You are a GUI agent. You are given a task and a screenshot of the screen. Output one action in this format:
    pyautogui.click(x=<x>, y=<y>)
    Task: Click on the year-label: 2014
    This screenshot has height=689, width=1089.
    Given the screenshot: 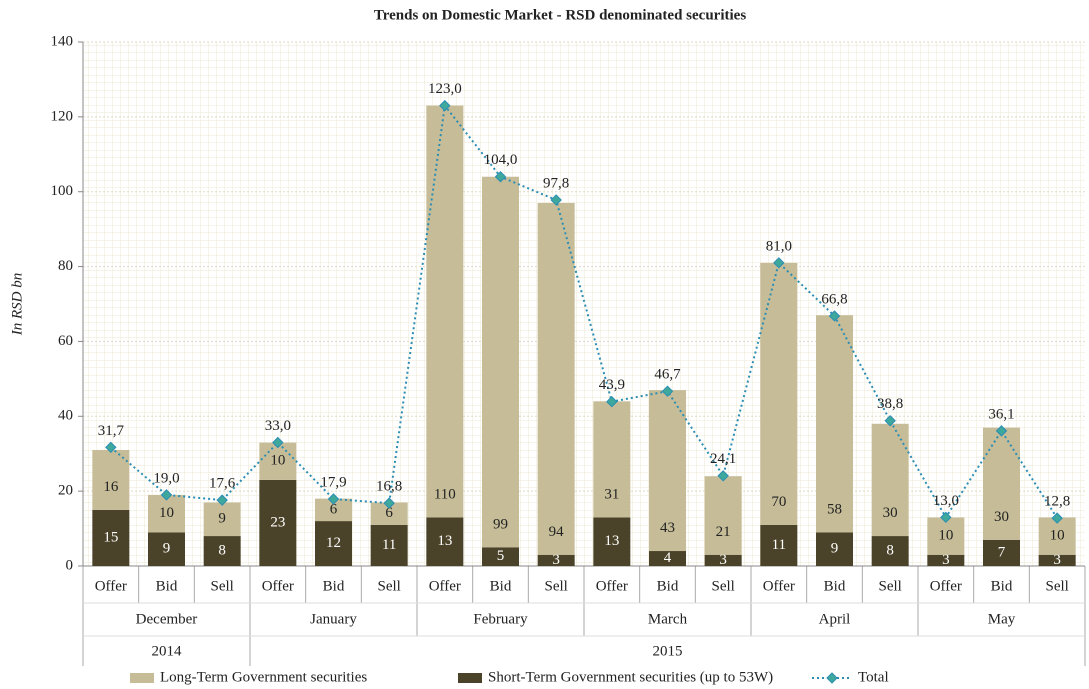 What is the action you would take?
    pyautogui.click(x=167, y=651)
    